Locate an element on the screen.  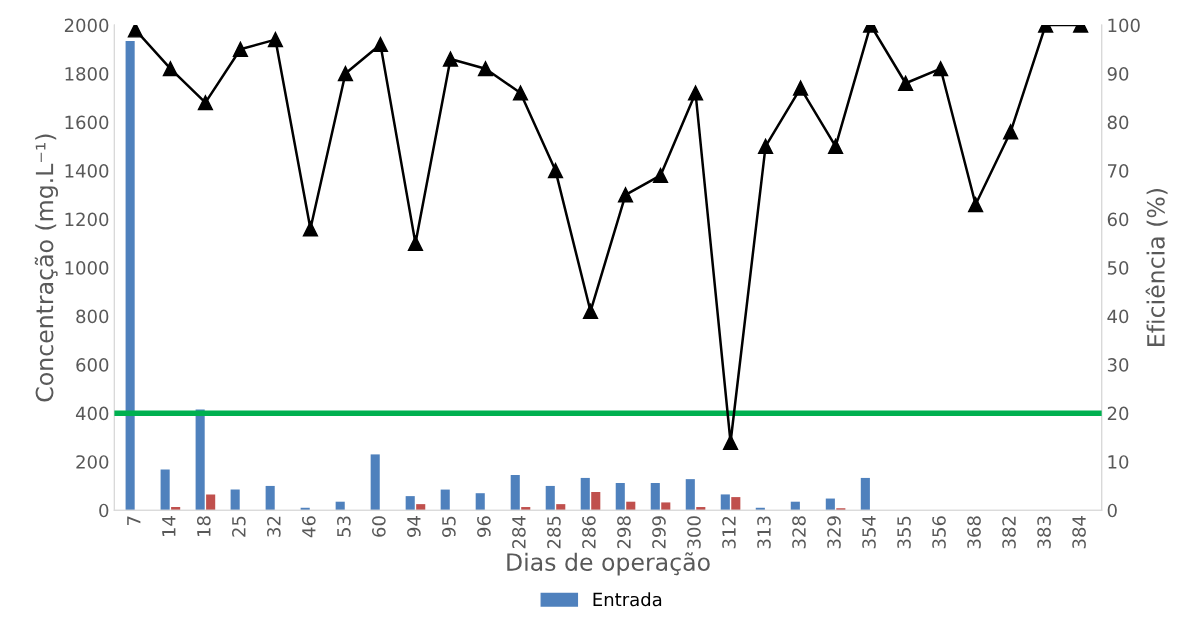
x-tick-label: 298 is located at coordinates (624, 532).